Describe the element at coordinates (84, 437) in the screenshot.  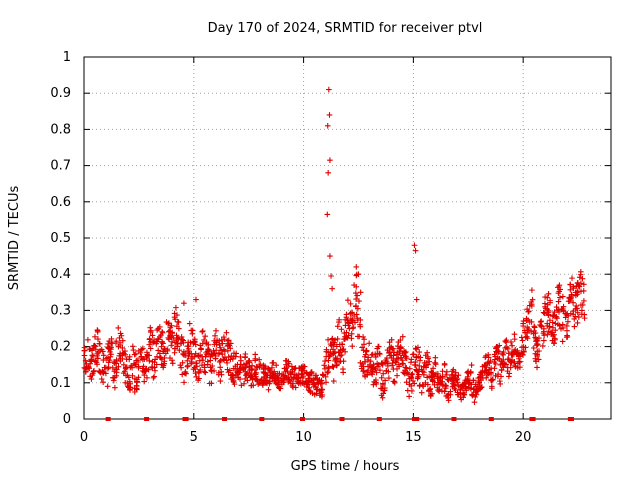
I see `x-tick-label: 0` at that location.